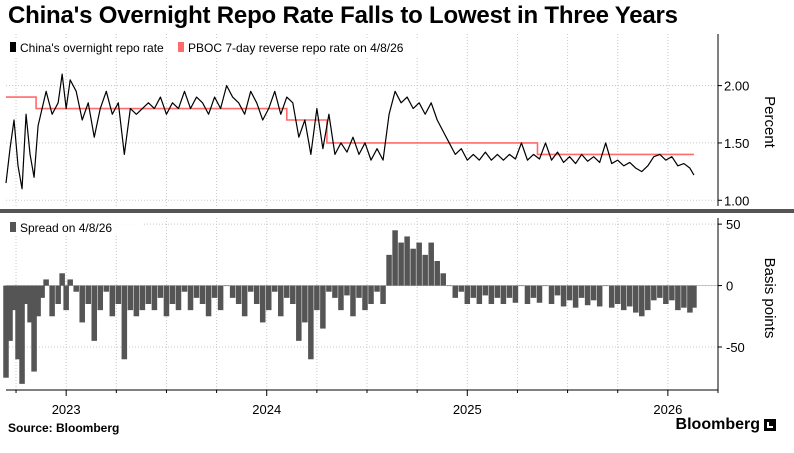 This screenshot has height=453, width=794. What do you see at coordinates (770, 425) in the screenshot?
I see `bloomberg-terminal-icon` at bounding box center [770, 425].